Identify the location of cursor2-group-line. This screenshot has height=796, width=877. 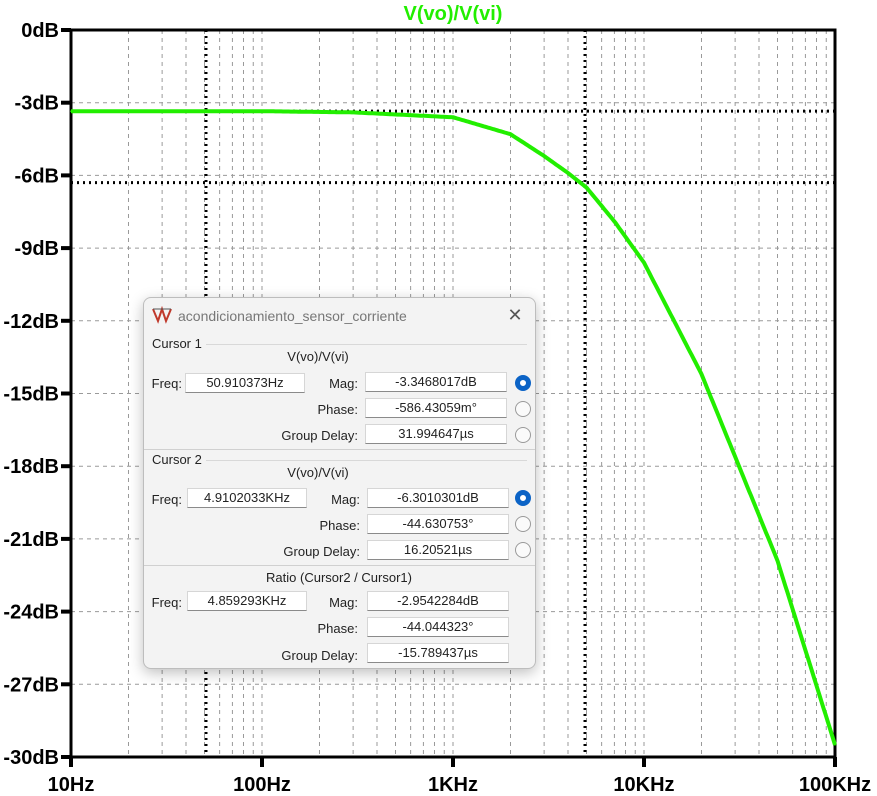
(366, 460).